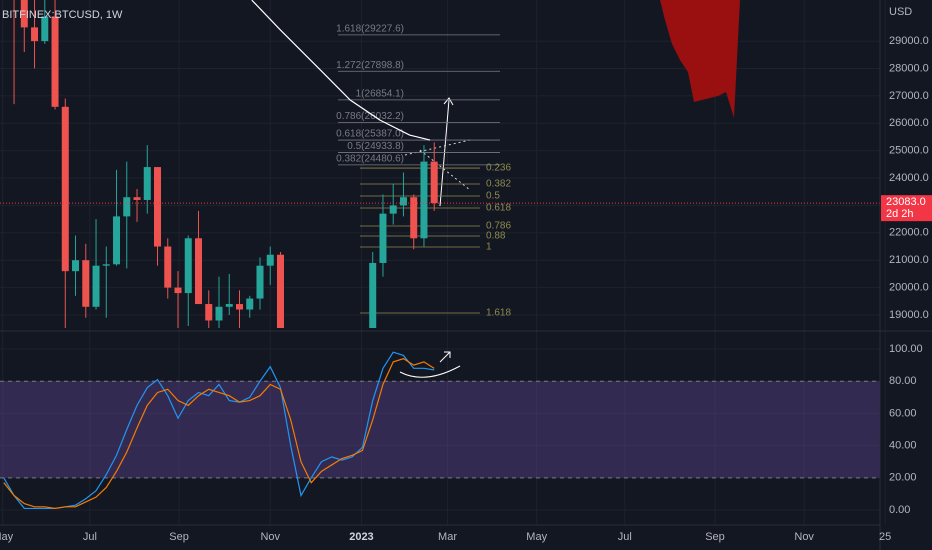 The width and height of the screenshot is (932, 550). Describe the element at coordinates (900, 12) in the screenshot. I see `unit-label: USD` at that location.